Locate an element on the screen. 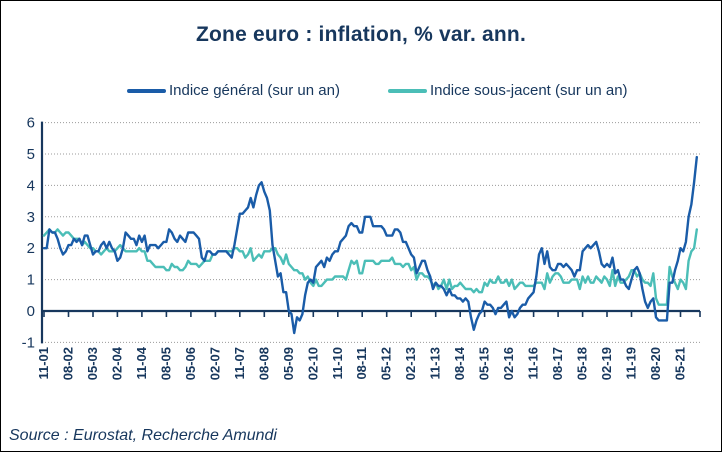  y-axis-label: 5 is located at coordinates (31, 154).